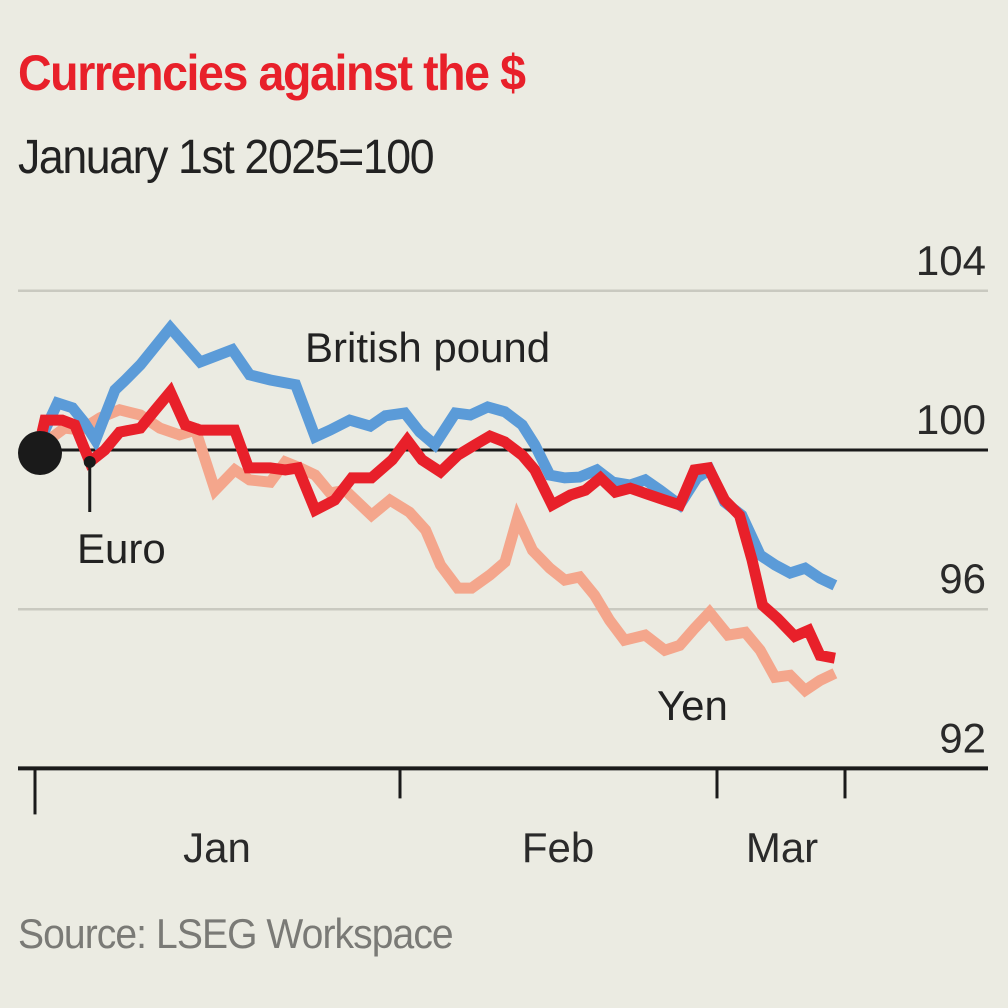 The image size is (1008, 1008). I want to click on source-note: Source: LSEG Workspace, so click(236, 933).